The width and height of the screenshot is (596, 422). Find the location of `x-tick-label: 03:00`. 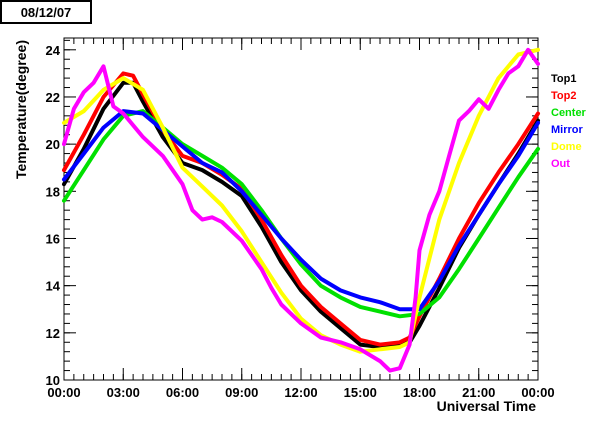

x-tick-label: 03:00 is located at coordinates (123, 392).